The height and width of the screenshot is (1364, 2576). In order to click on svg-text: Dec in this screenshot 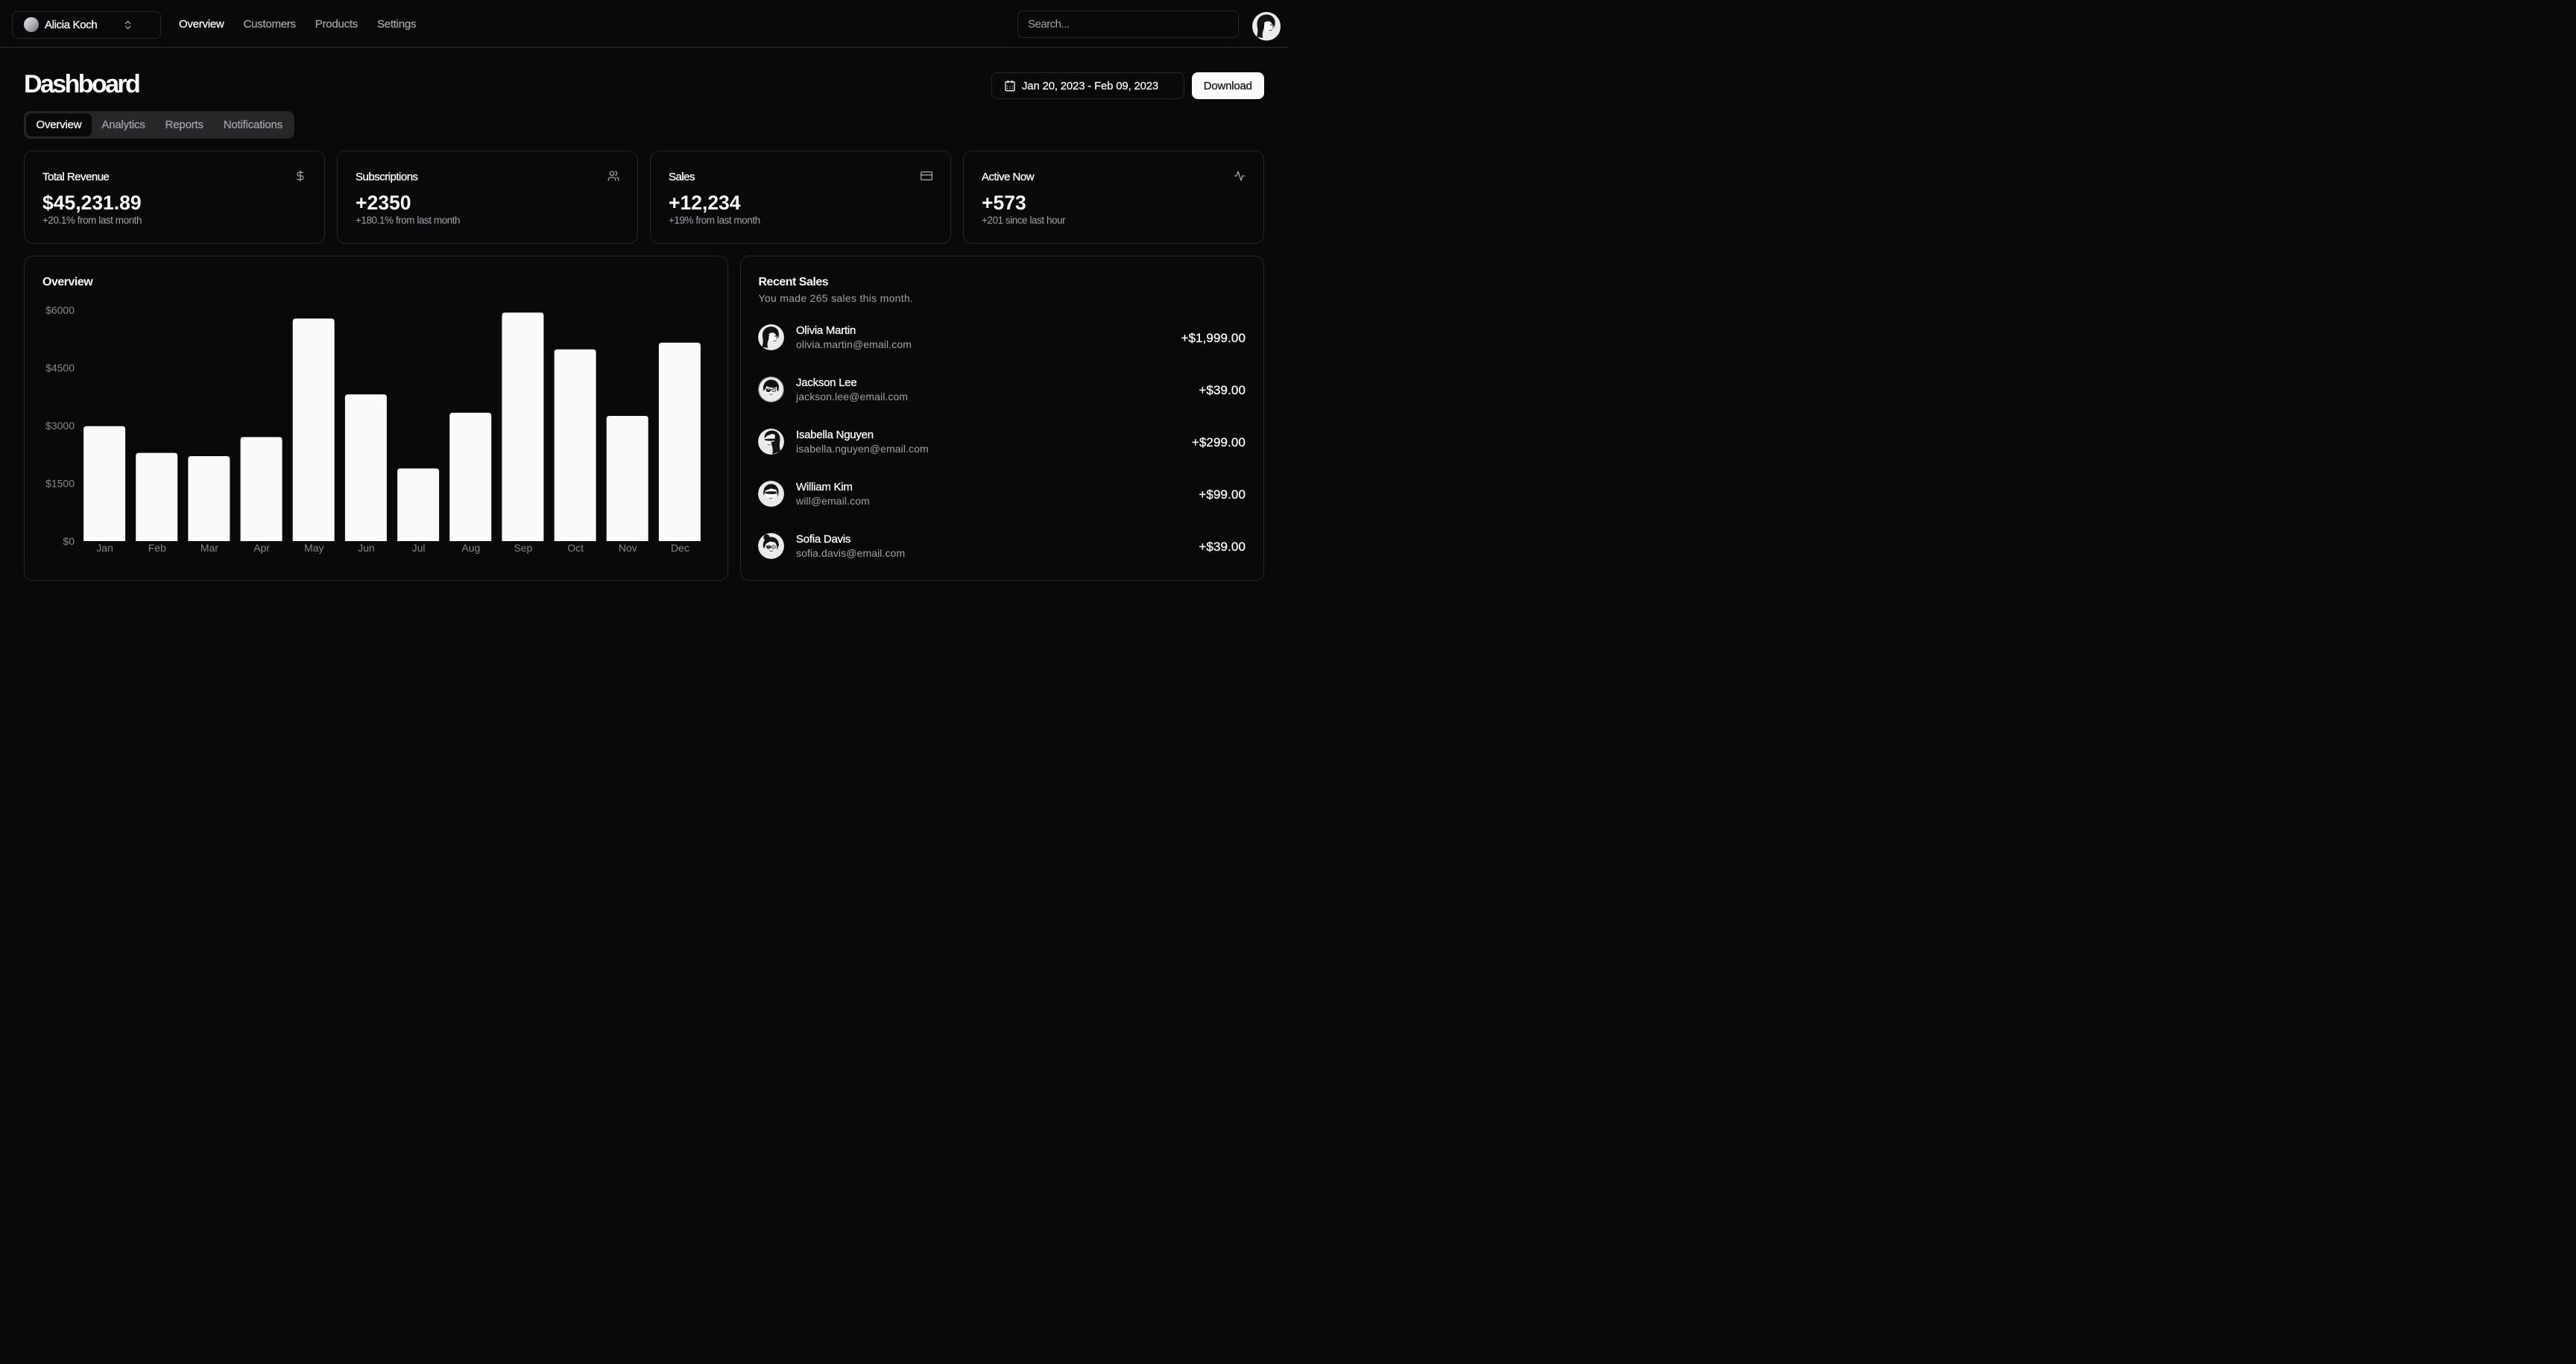, I will do `click(680, 548)`.